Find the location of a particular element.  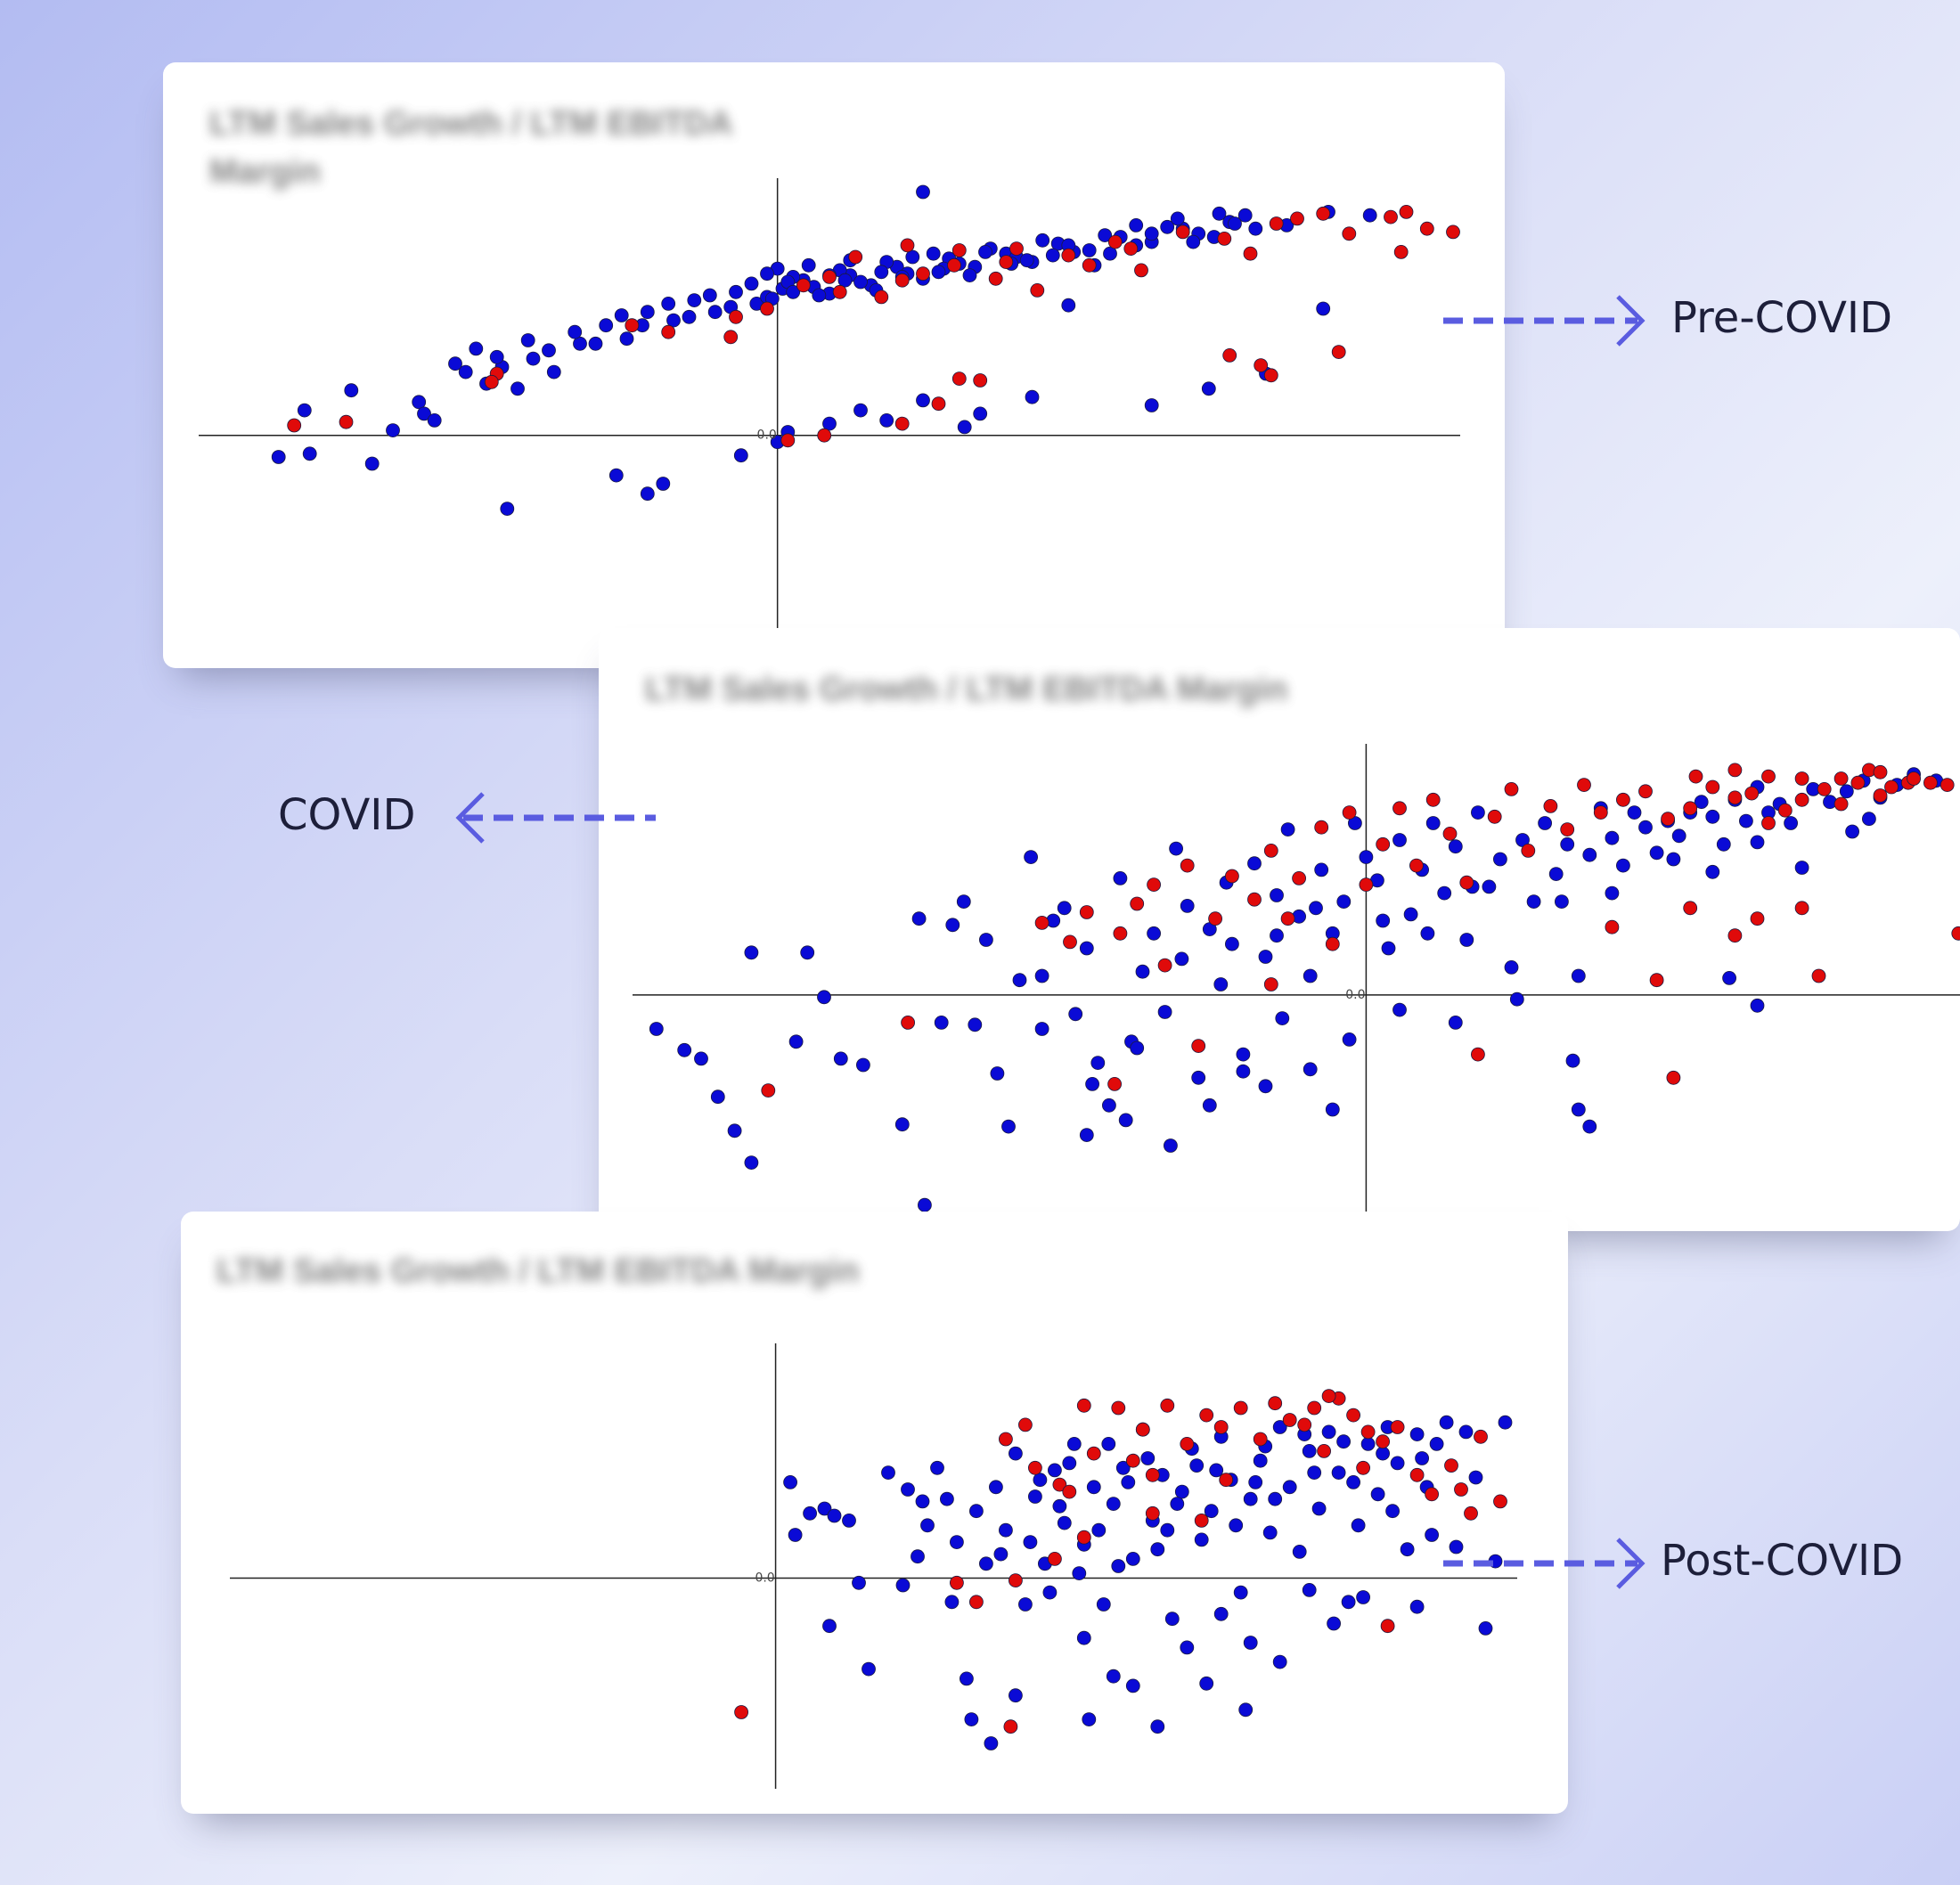

callout-covid: COVID is located at coordinates (467, 817).